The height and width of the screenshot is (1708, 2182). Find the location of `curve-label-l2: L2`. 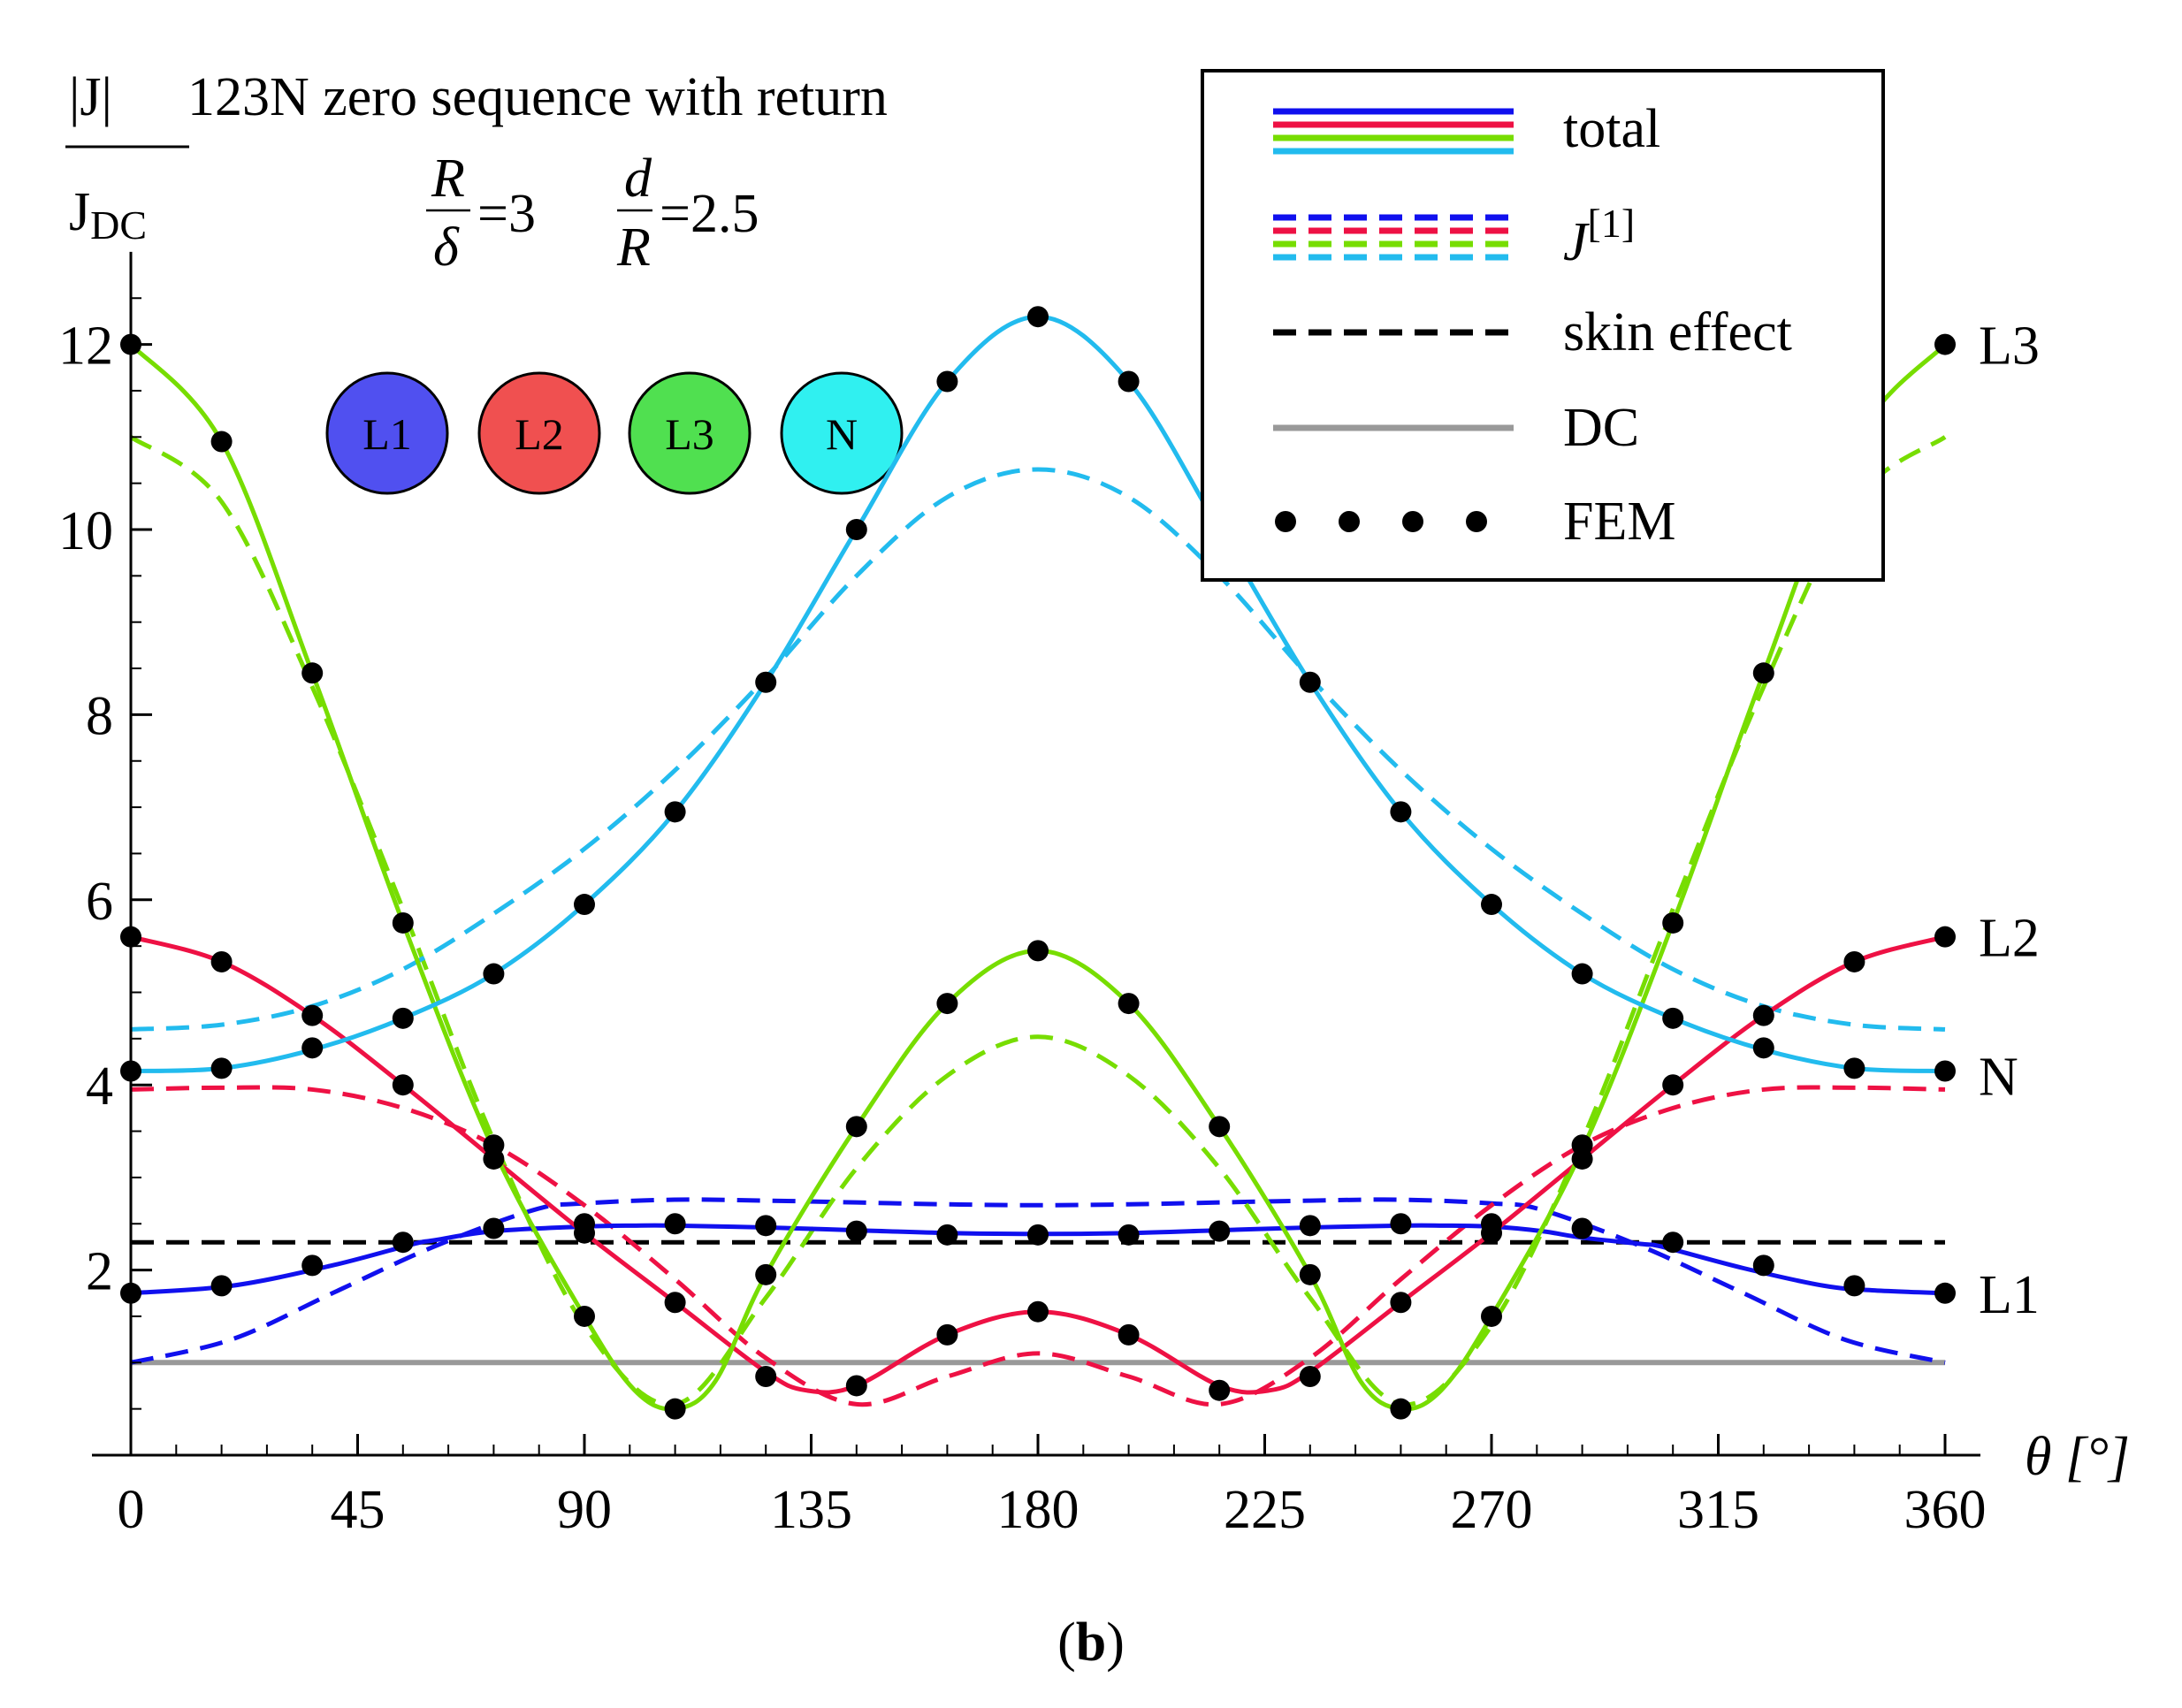

curve-label-l2: L2 is located at coordinates (2010, 939).